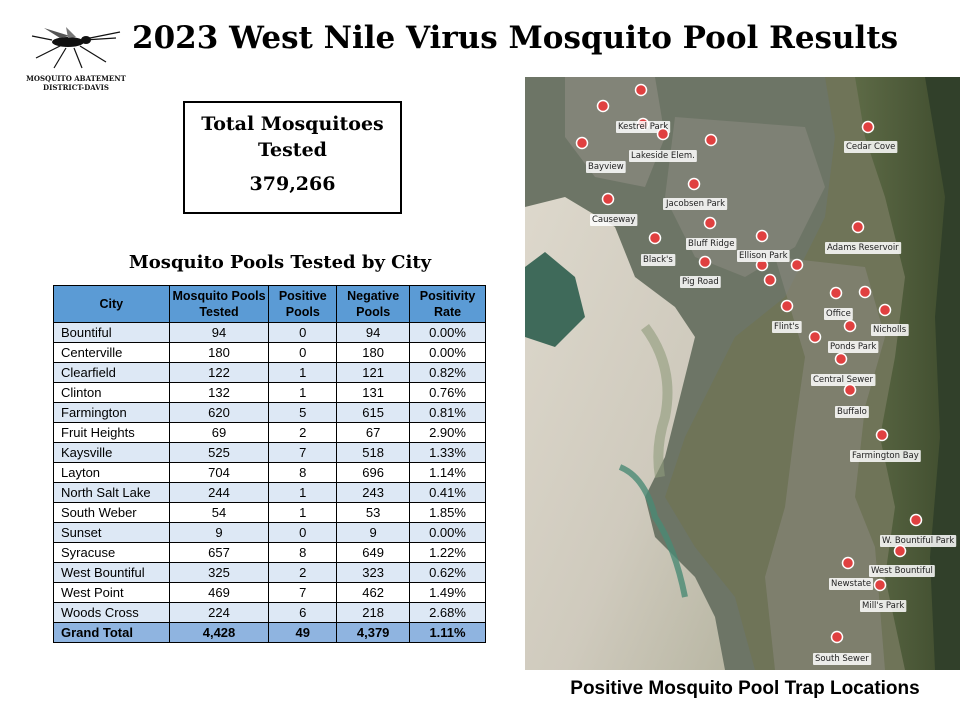 This screenshot has width=977, height=718. I want to click on district-logo: MOSQUITO ABATEMENT DISTRICT-DAVIS, so click(76, 61).